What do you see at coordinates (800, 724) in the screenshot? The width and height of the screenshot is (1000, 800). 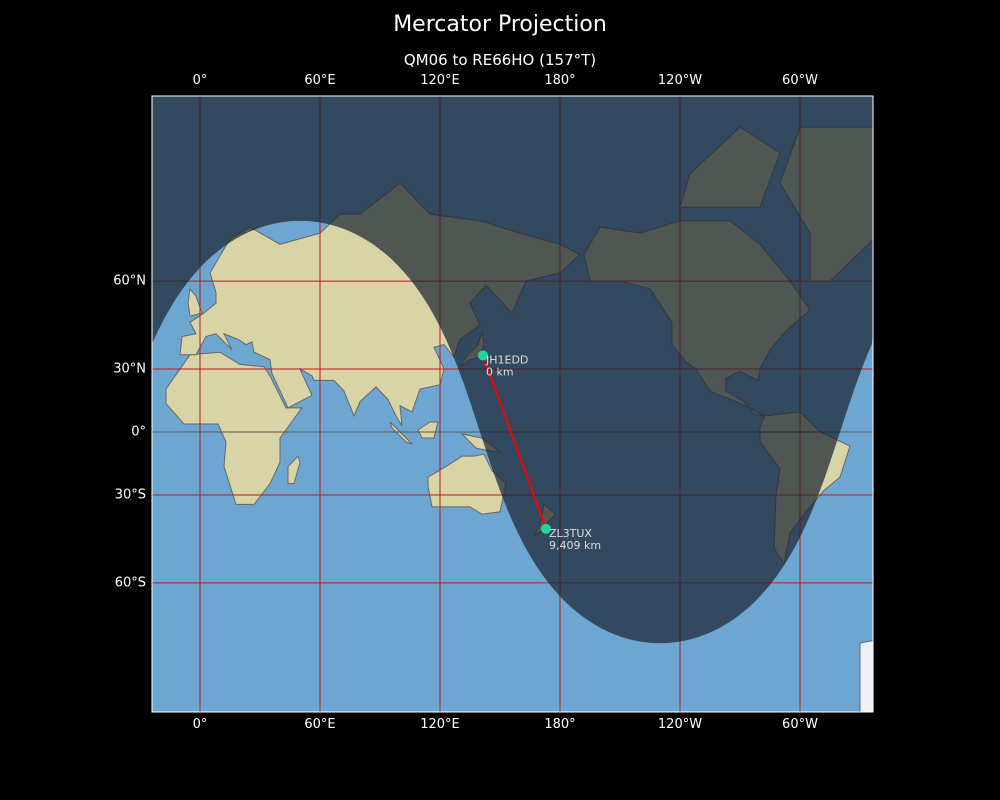 I see `x-tick-label-bottom: 60°W` at bounding box center [800, 724].